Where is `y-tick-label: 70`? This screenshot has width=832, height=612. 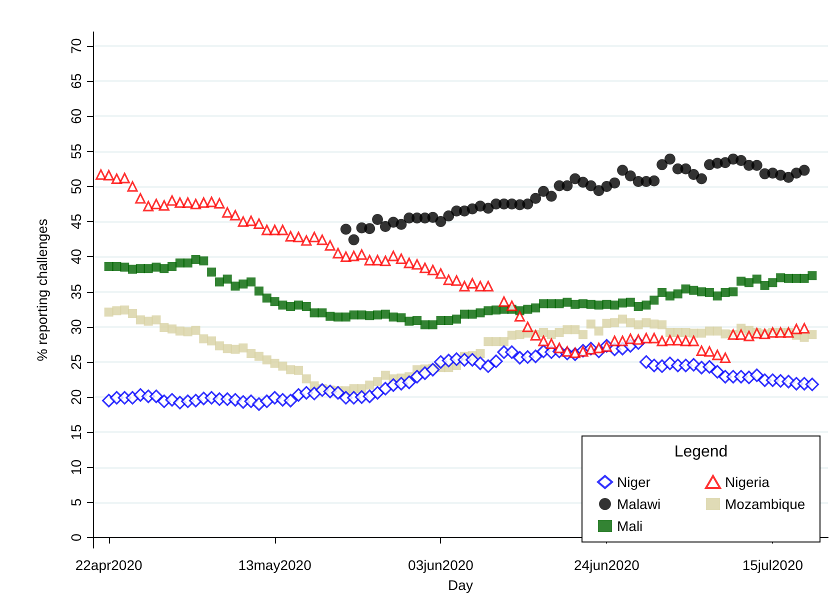
y-tick-label: 70 is located at coordinates (76, 46).